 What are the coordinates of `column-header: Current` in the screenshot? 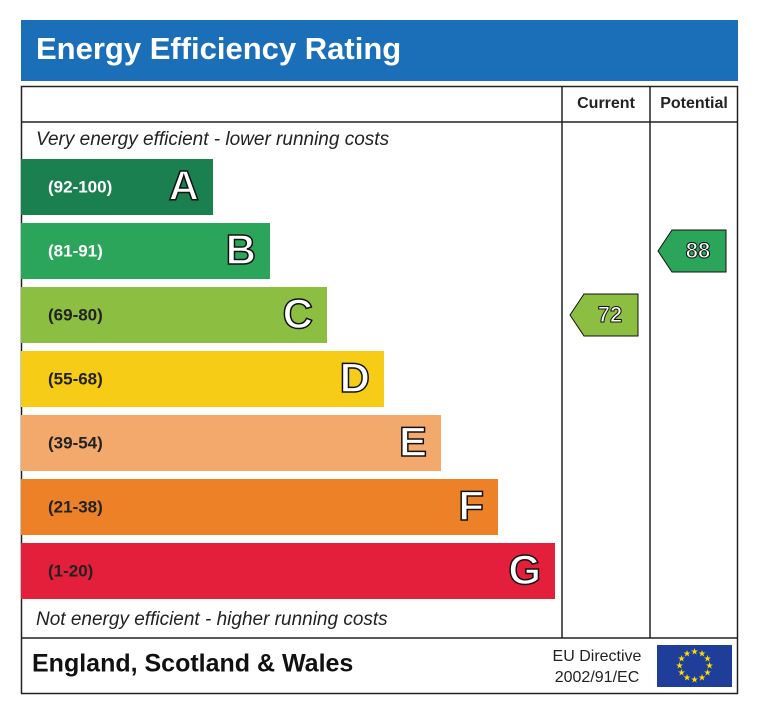 It's located at (606, 103).